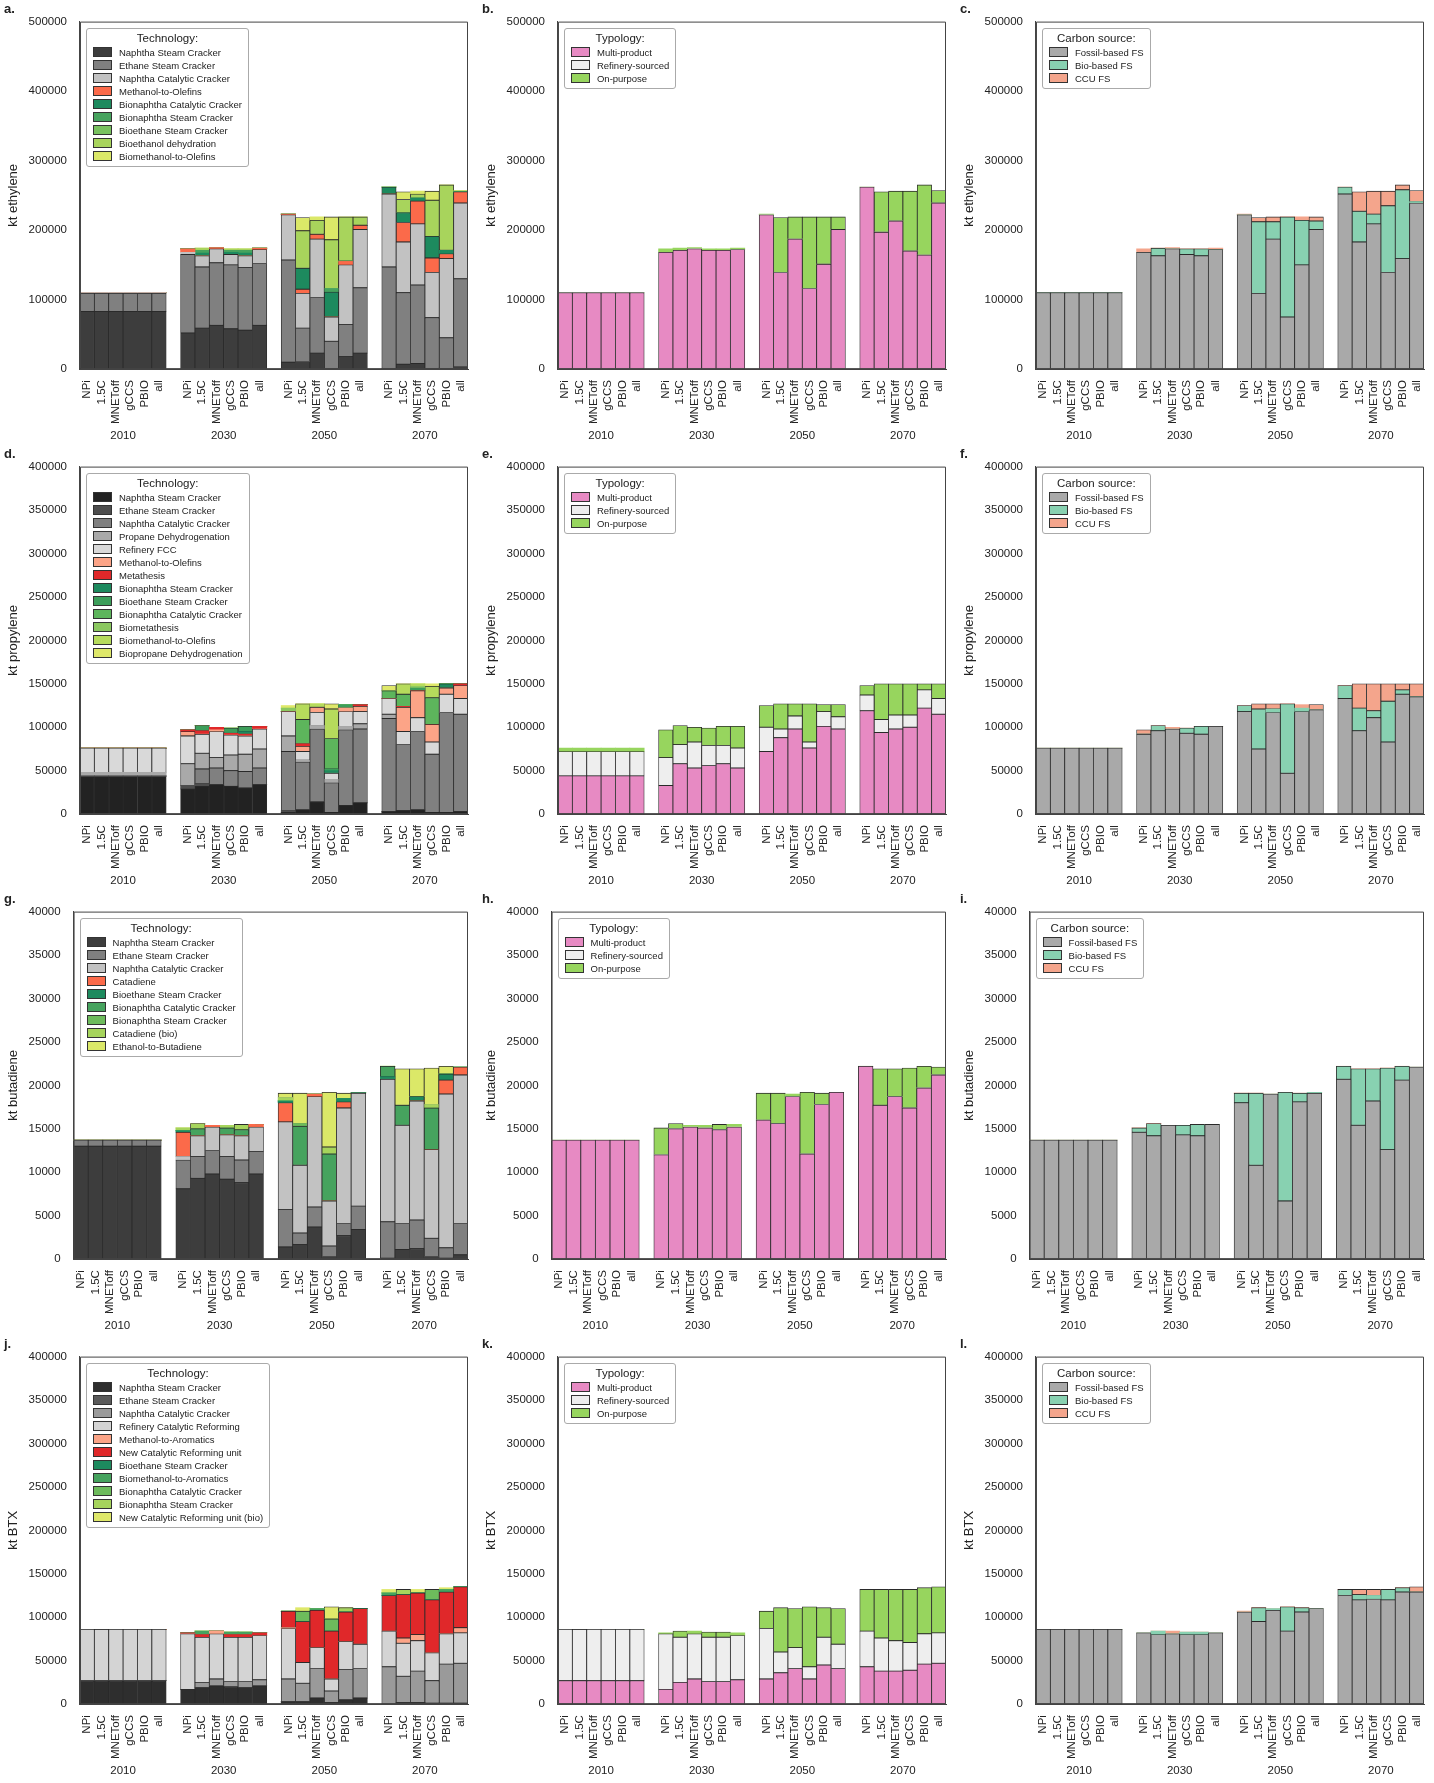 Image resolution: width=1434 pixels, height=1783 pixels. Describe the element at coordinates (525, 298) in the screenshot. I see `y-tick-label: 100000` at that location.